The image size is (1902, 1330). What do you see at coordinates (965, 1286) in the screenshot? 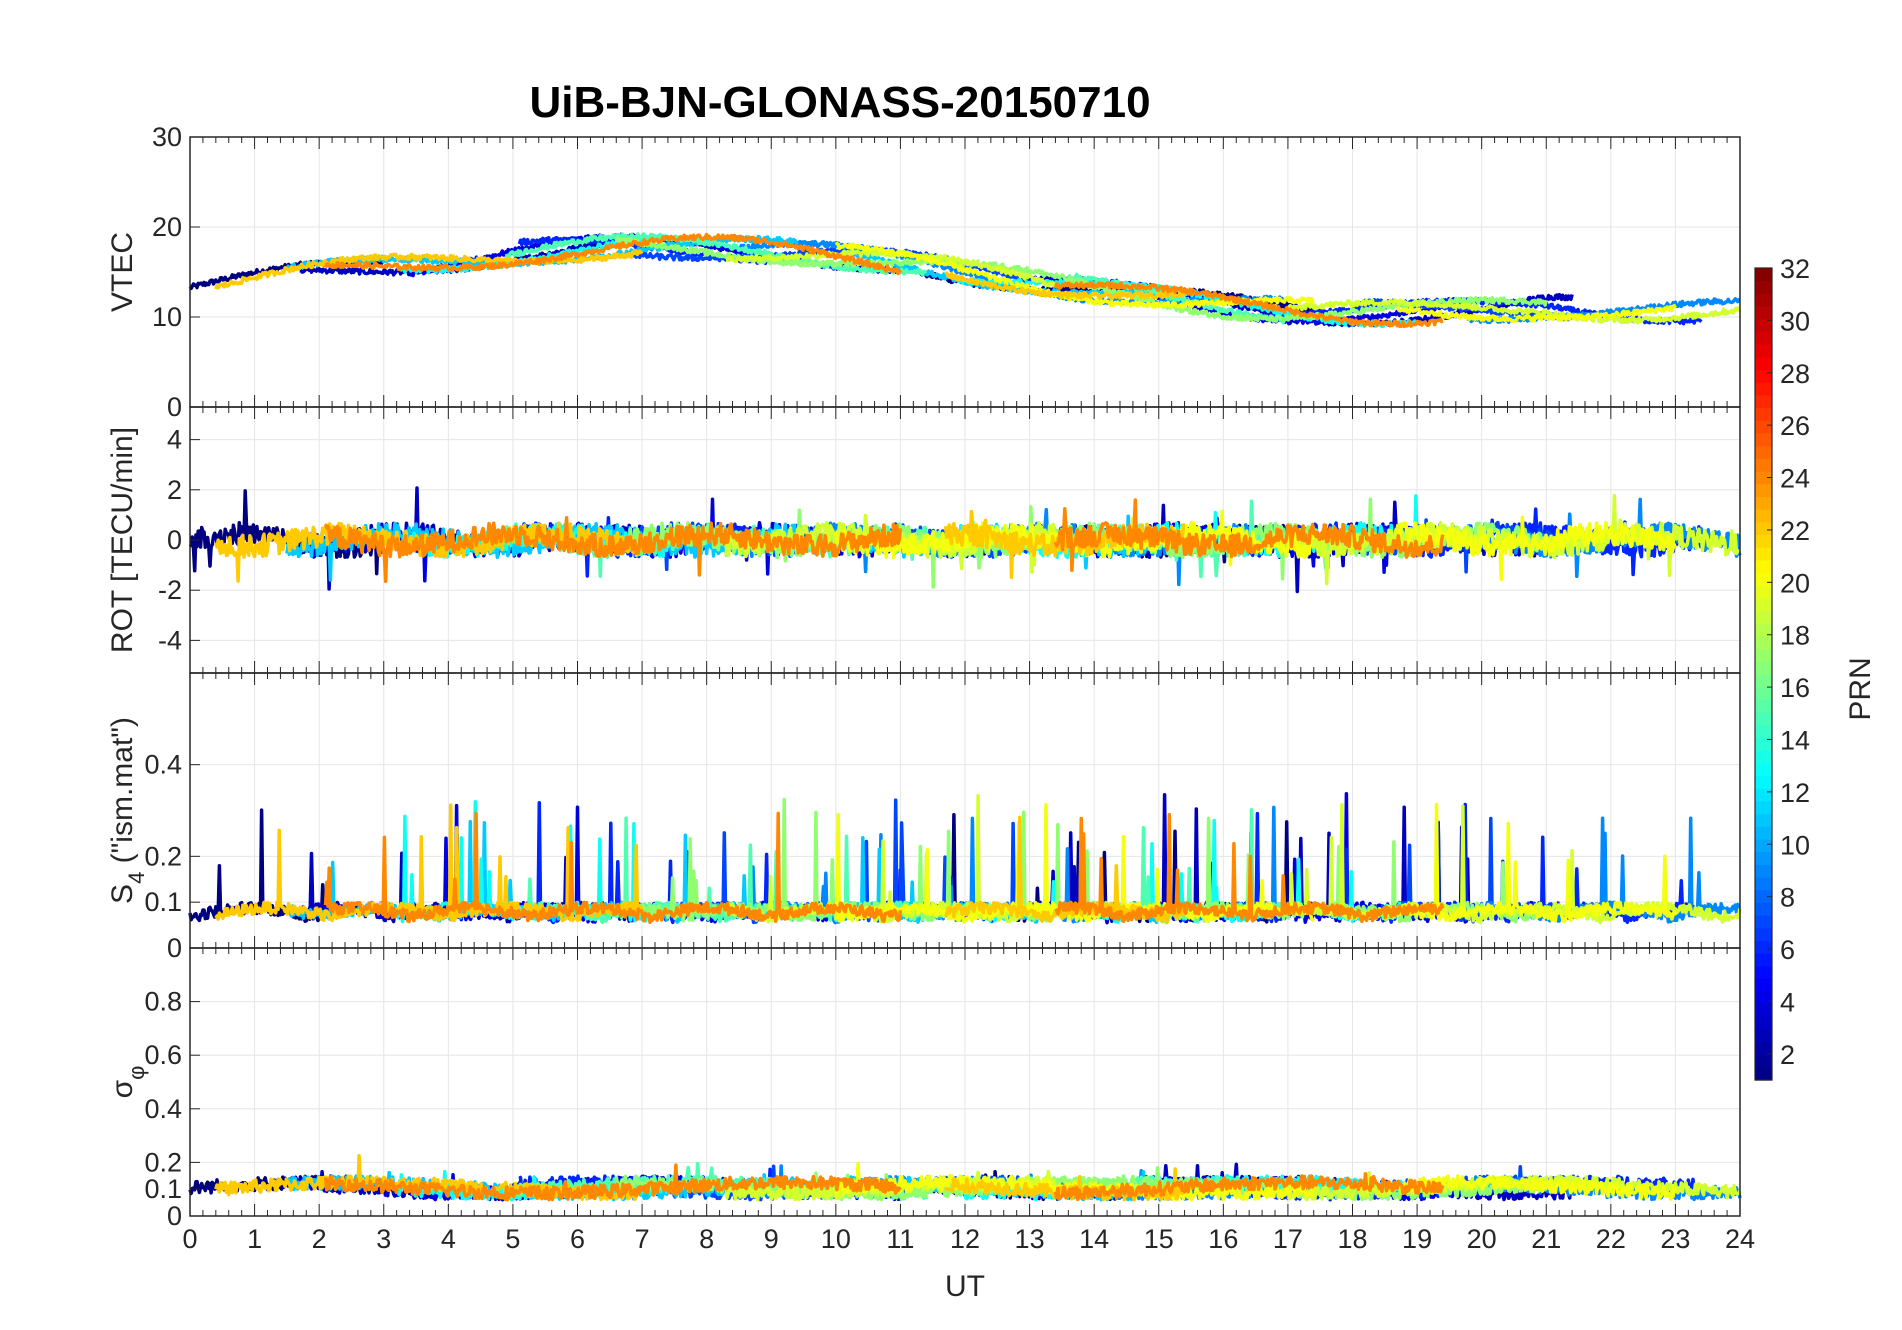
I see `x-axis-label: UT` at bounding box center [965, 1286].